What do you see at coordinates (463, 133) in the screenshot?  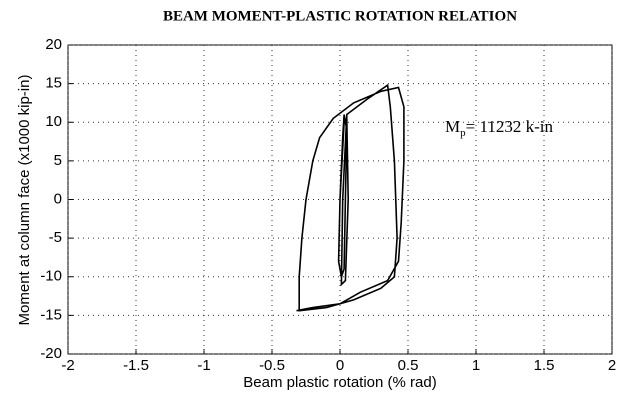 I see `annotation-subscript: p` at bounding box center [463, 133].